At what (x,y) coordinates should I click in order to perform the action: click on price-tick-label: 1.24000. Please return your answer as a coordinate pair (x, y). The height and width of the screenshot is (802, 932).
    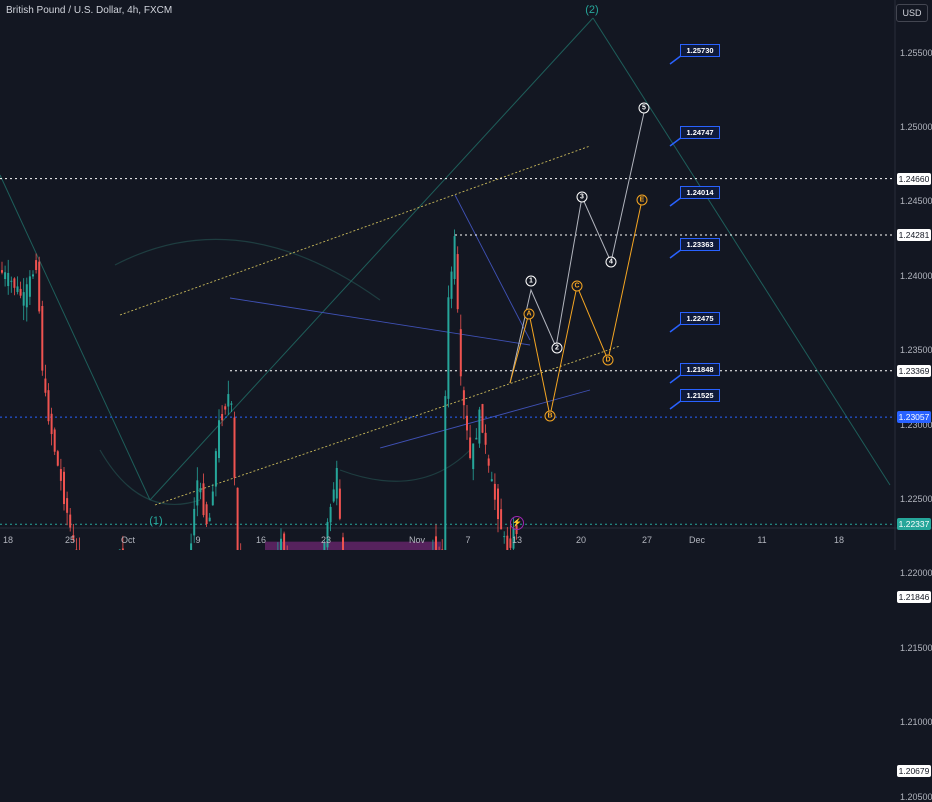
    Looking at the image, I should click on (916, 276).